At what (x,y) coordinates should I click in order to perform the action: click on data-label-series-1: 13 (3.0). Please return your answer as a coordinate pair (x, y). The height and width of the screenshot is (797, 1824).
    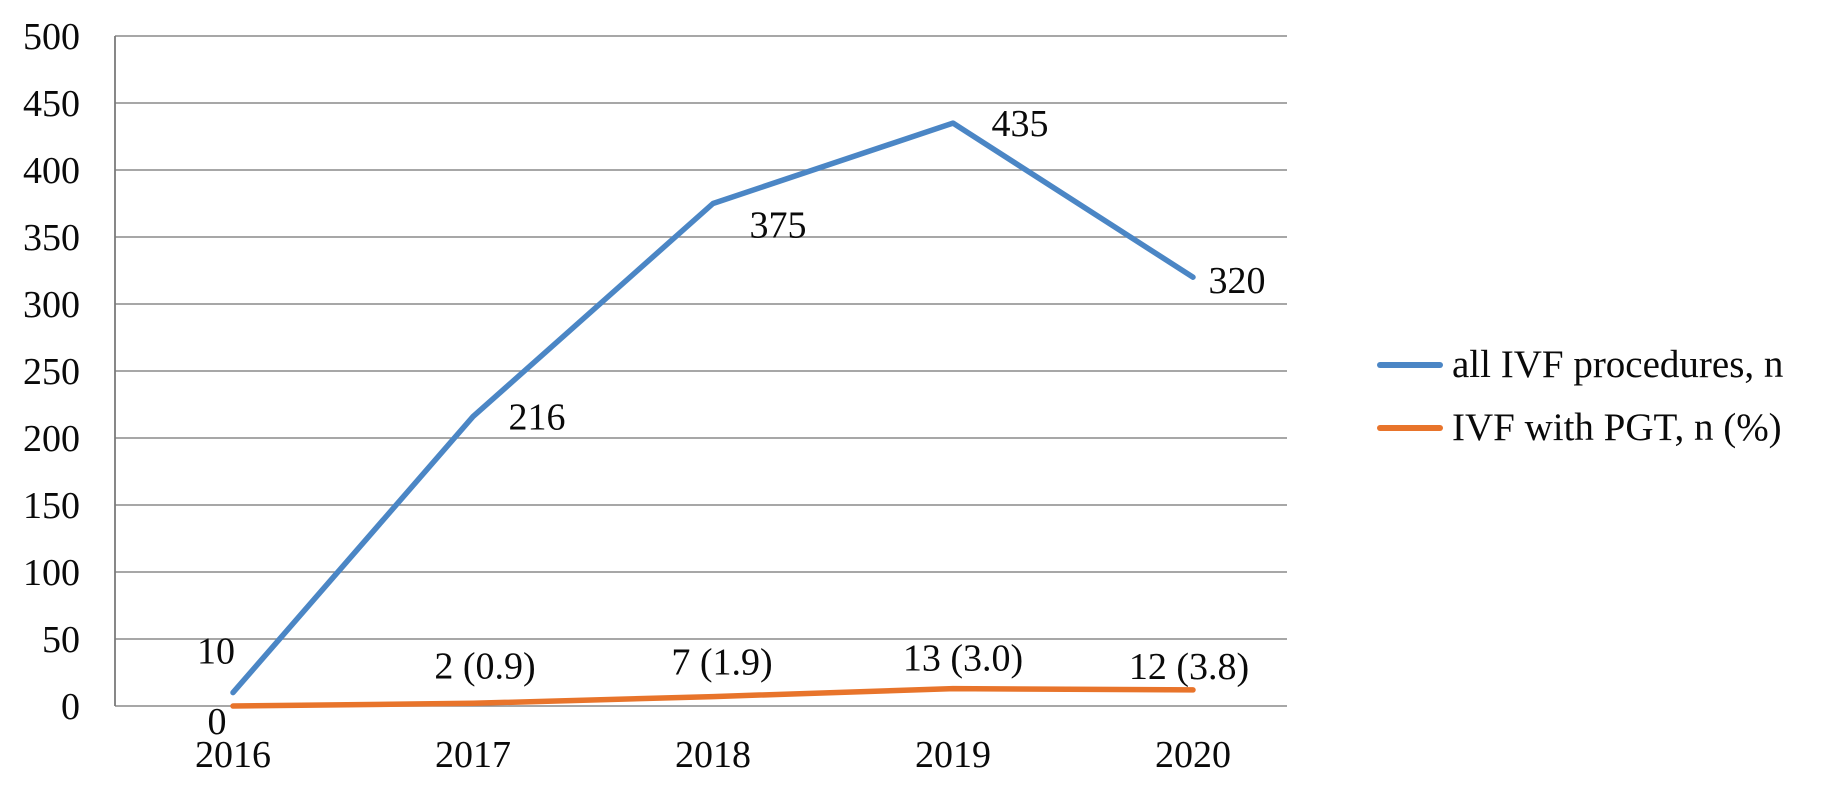
    Looking at the image, I should click on (963, 659).